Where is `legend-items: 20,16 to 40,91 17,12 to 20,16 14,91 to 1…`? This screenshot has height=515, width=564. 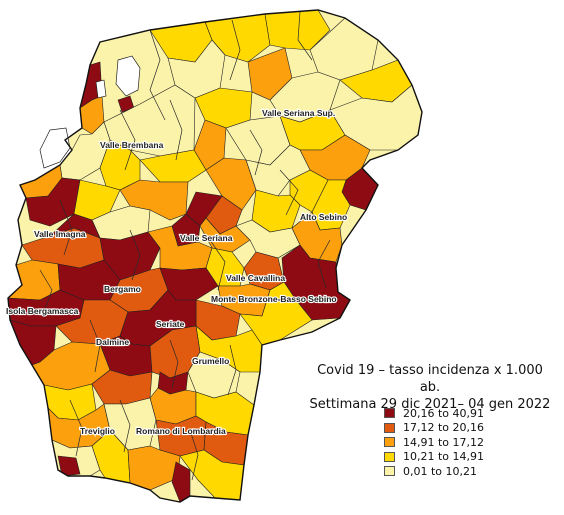
legend-items: 20,16 to 40,91 17,12 to 20,16 14,91 to 1… is located at coordinates (434, 442).